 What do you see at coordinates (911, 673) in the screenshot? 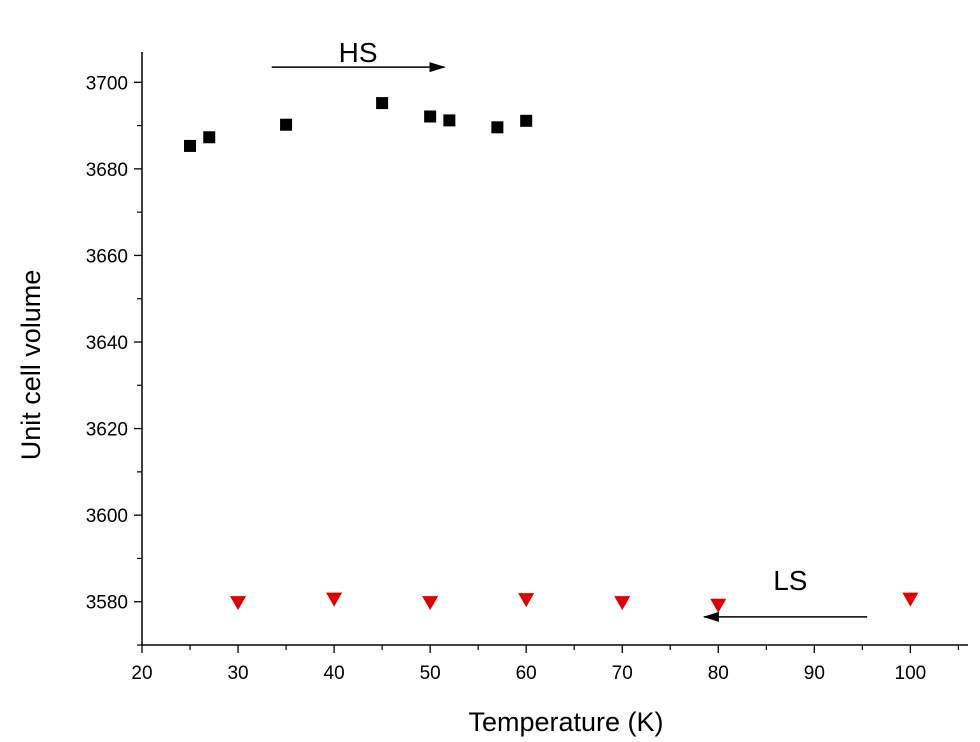
I see `x-tick-label: 100` at bounding box center [911, 673].